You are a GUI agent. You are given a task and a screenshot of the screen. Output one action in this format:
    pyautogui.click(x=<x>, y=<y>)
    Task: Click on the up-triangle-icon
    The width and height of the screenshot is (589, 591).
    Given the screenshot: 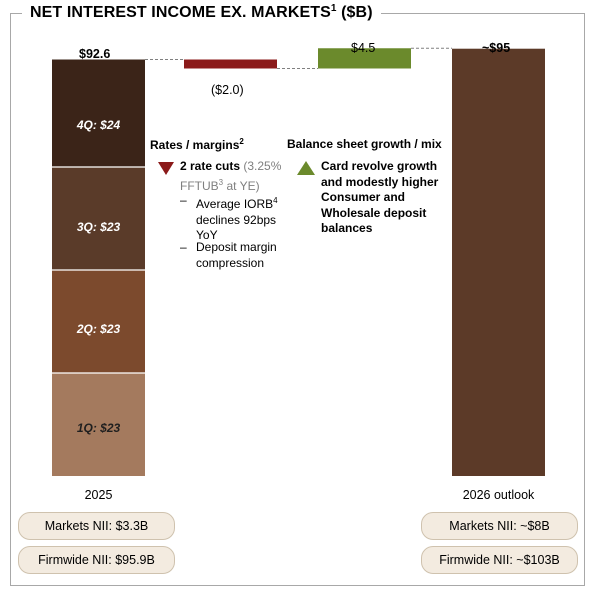 What is the action you would take?
    pyautogui.click(x=306, y=168)
    